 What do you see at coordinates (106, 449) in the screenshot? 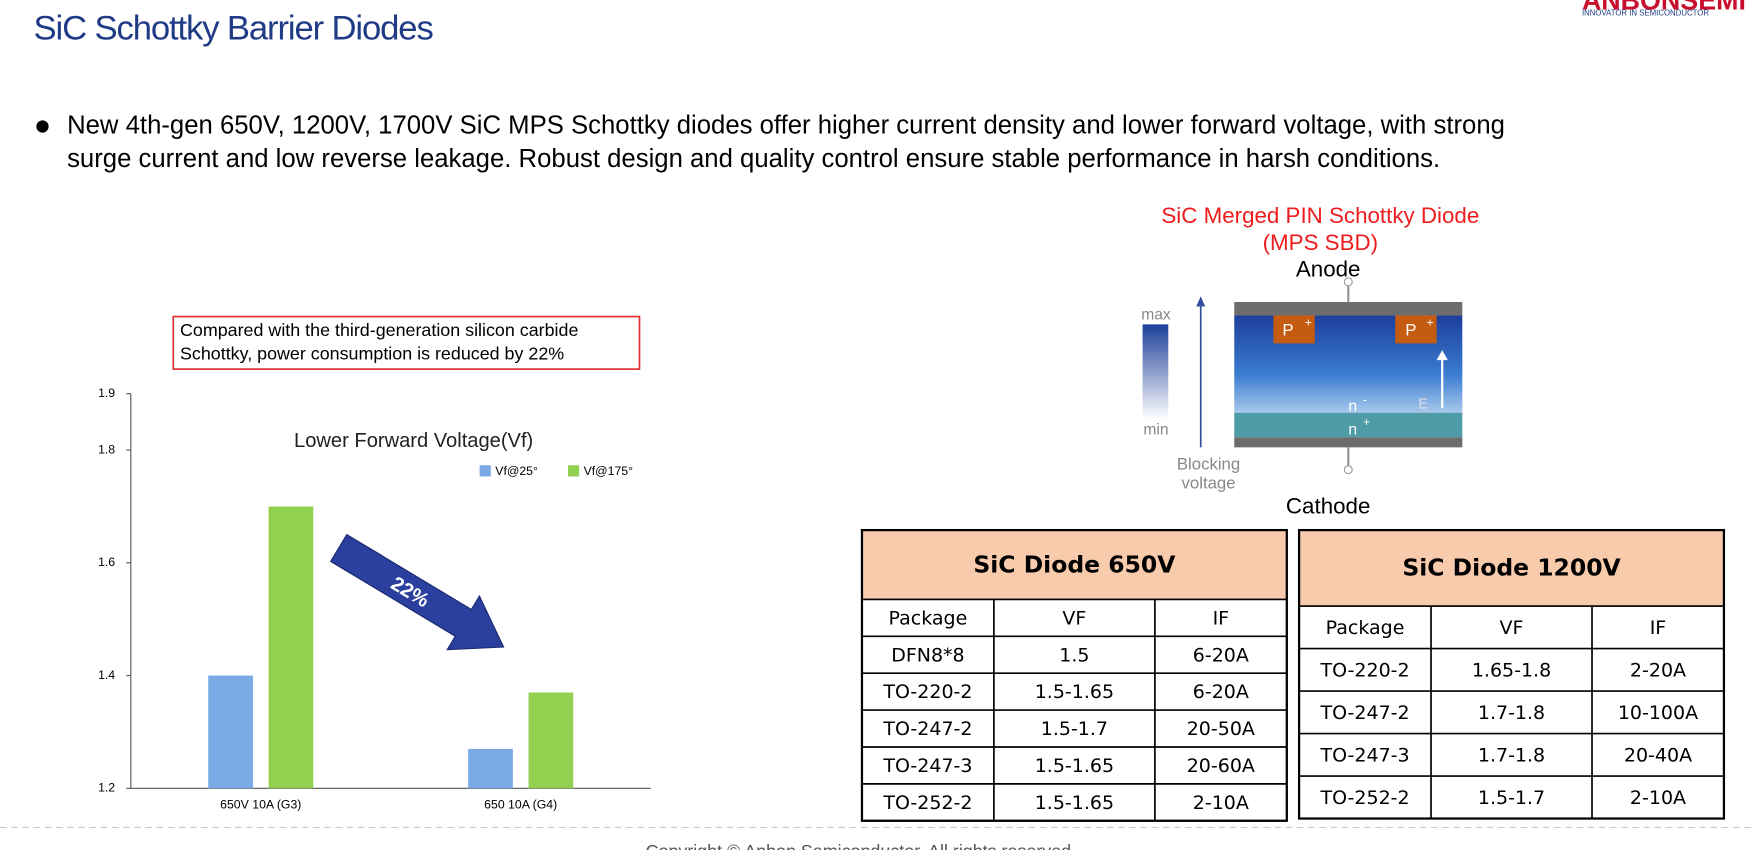
I see `y-tick-label: 1.8` at bounding box center [106, 449].